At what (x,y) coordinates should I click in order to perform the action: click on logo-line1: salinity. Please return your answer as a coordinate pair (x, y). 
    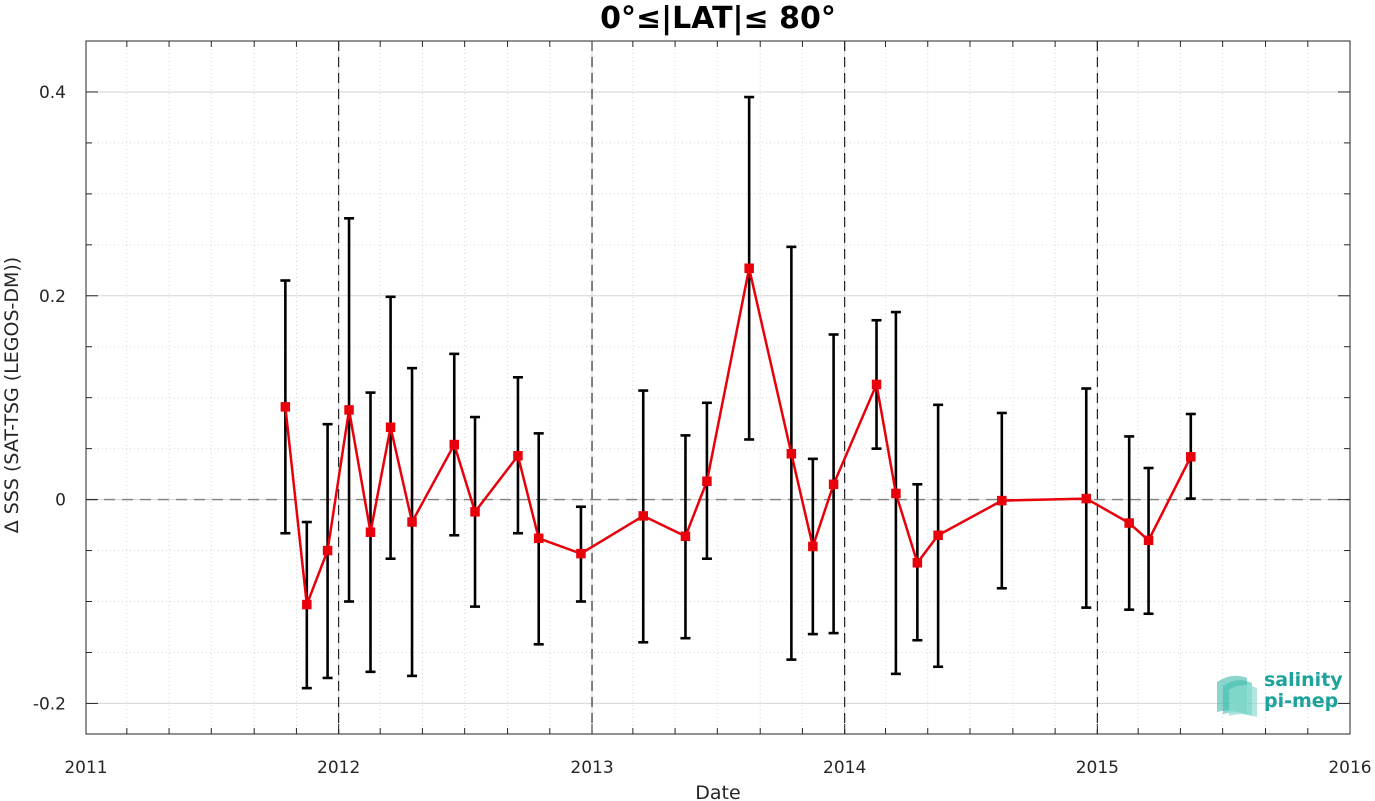
    Looking at the image, I should click on (1303, 680).